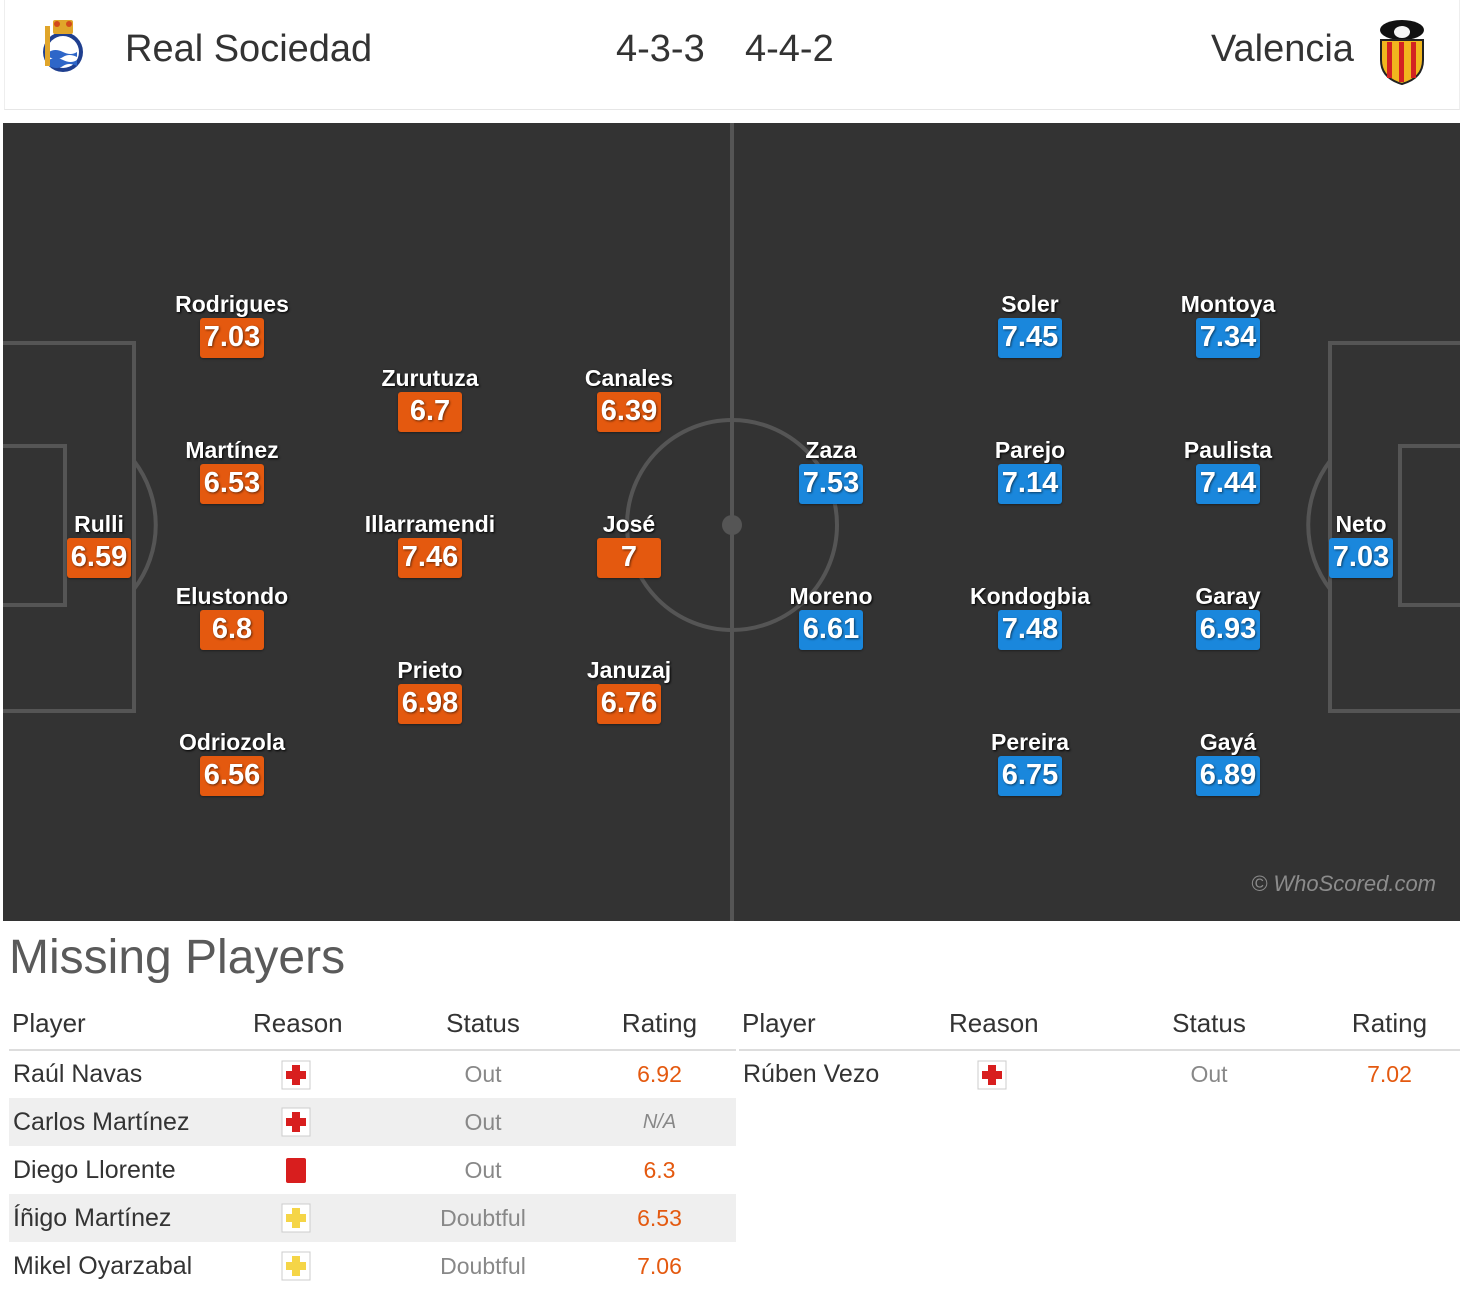  I want to click on player-rulli: Rulli 6.59, so click(101, 544).